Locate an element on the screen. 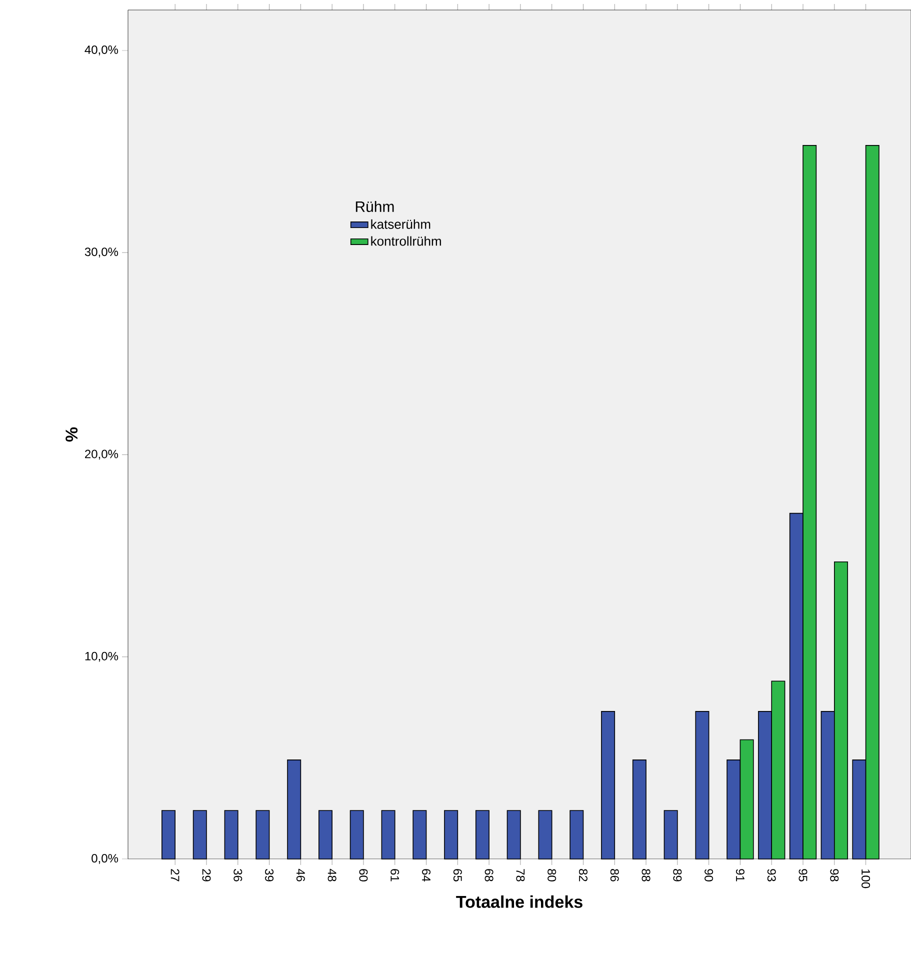  x-tick-label: 27 is located at coordinates (175, 875).